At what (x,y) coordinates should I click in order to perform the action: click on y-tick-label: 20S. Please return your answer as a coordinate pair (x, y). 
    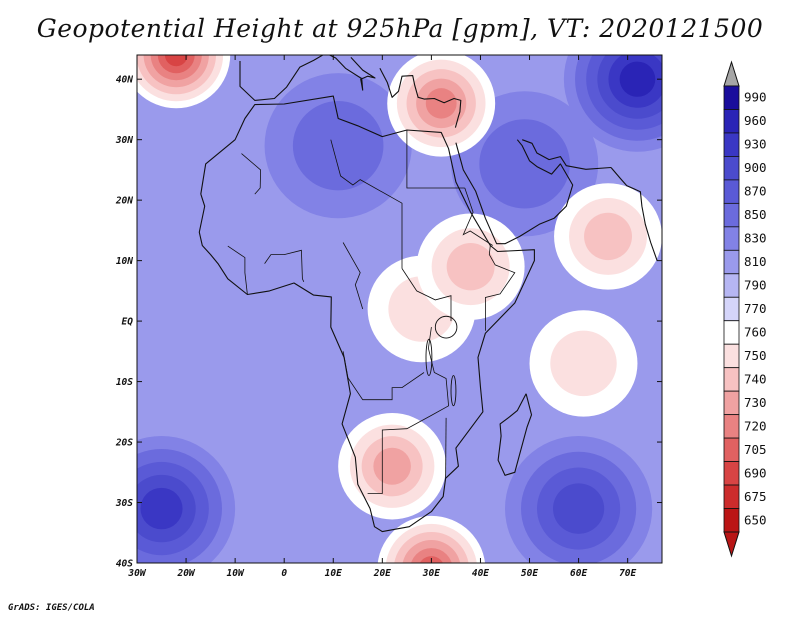
    Looking at the image, I should click on (124, 443).